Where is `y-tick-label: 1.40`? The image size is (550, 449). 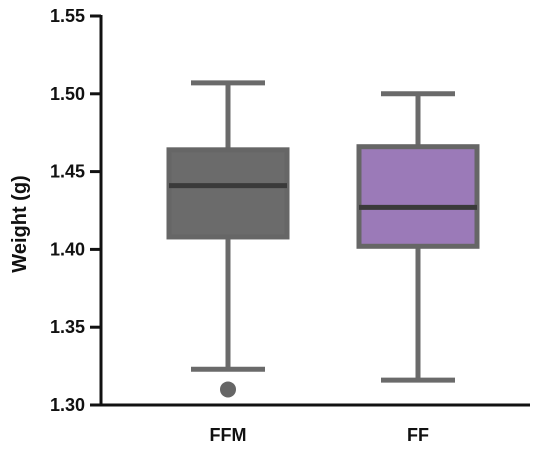 y-tick-label: 1.40 is located at coordinates (67, 249).